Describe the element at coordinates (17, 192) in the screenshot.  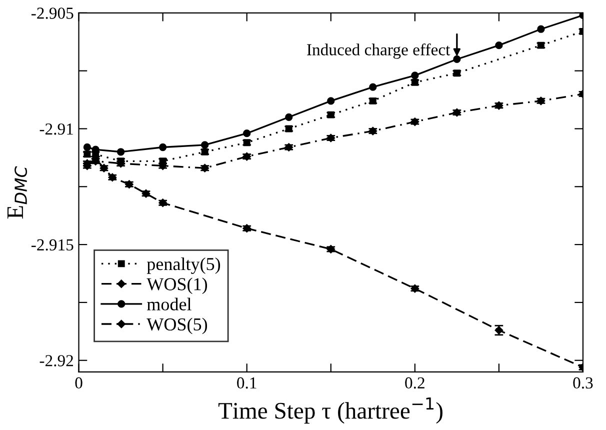
I see `y-axis-title: E$_{DMC}$` at that location.